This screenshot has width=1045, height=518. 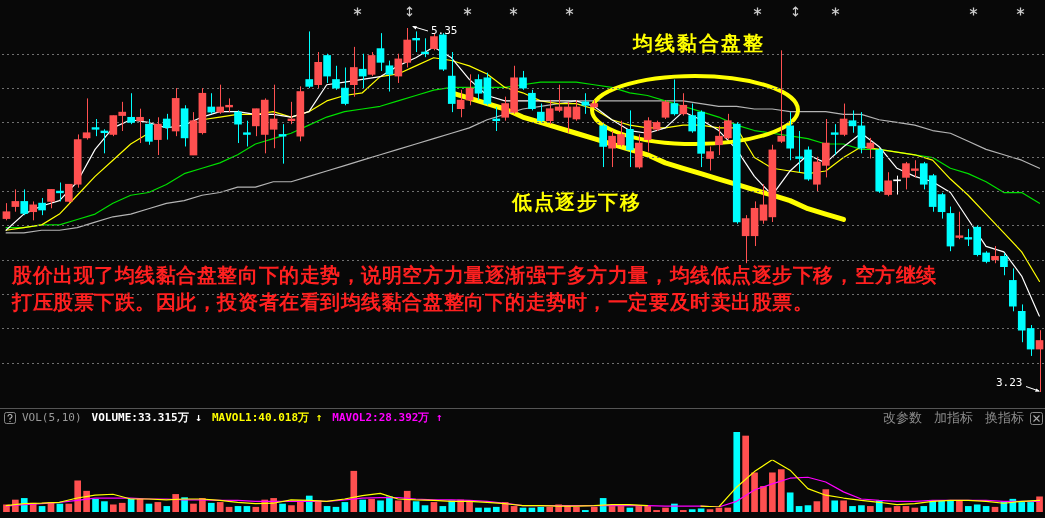 I want to click on text: MAVOL2:28.392万 ↑, so click(x=387, y=417).